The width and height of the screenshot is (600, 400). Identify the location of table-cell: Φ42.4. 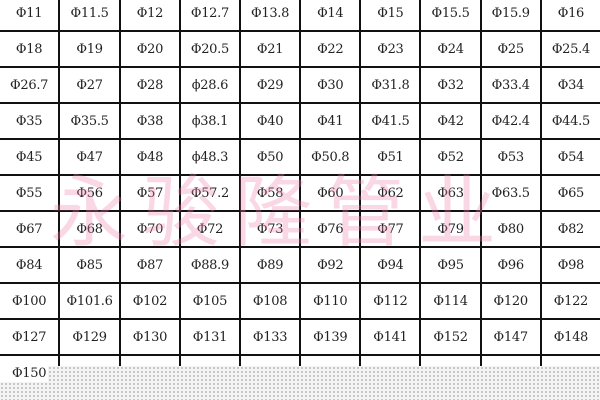
(510, 121).